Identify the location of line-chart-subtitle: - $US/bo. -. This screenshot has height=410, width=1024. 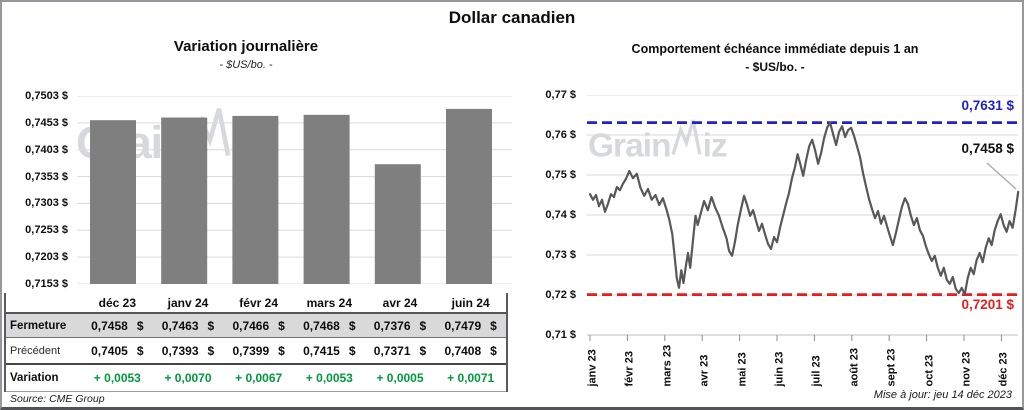
(775, 67).